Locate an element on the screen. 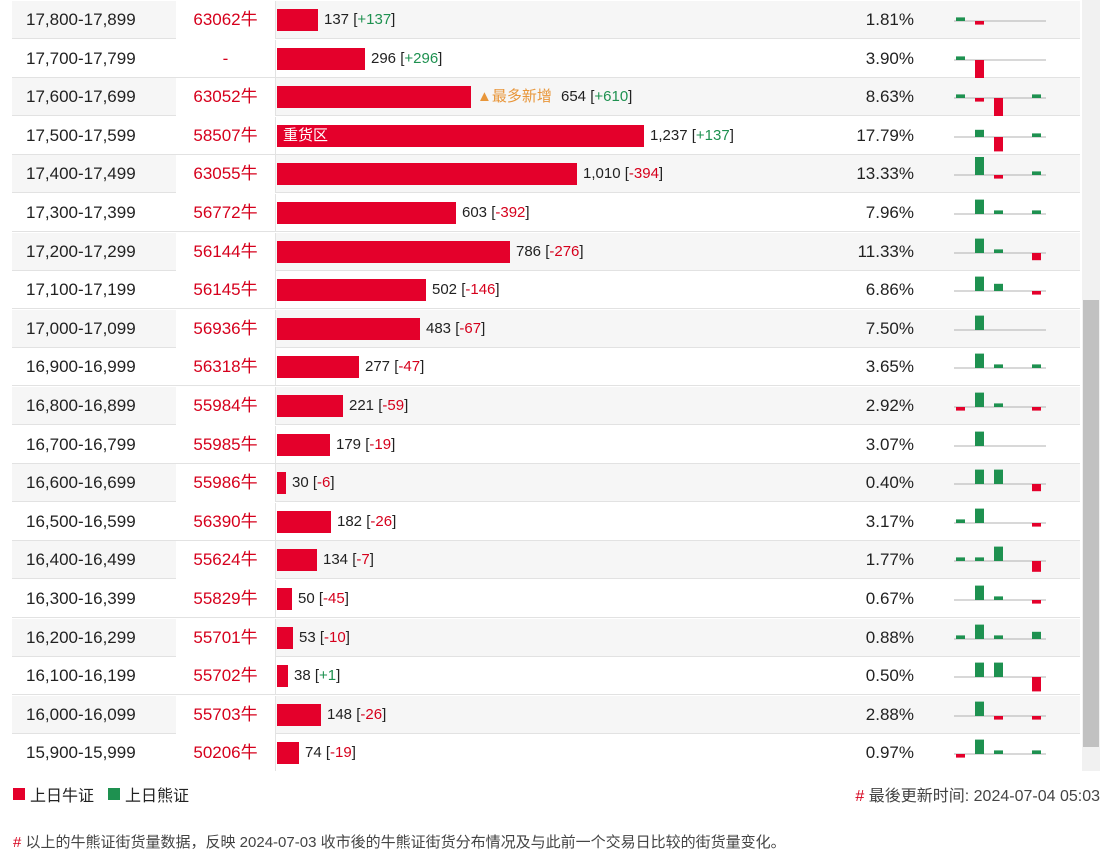 This screenshot has height=855, width=1111. strike-range: 17,800-17,899 is located at coordinates (81, 19).